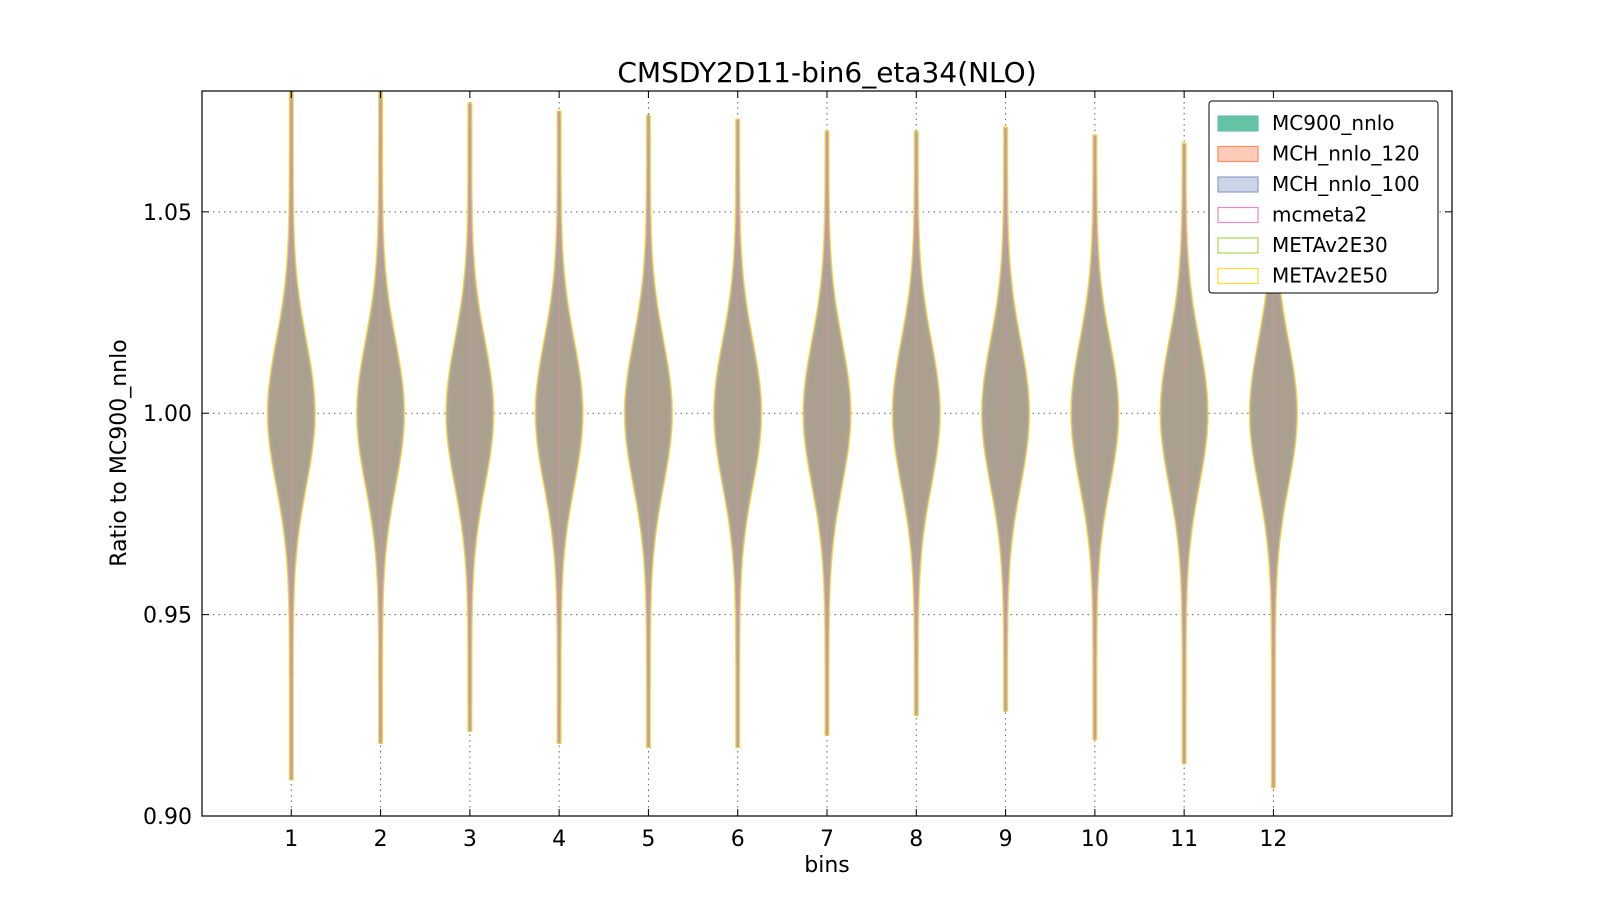  Describe the element at coordinates (167, 414) in the screenshot. I see `y-tick-label: 1.00` at that location.